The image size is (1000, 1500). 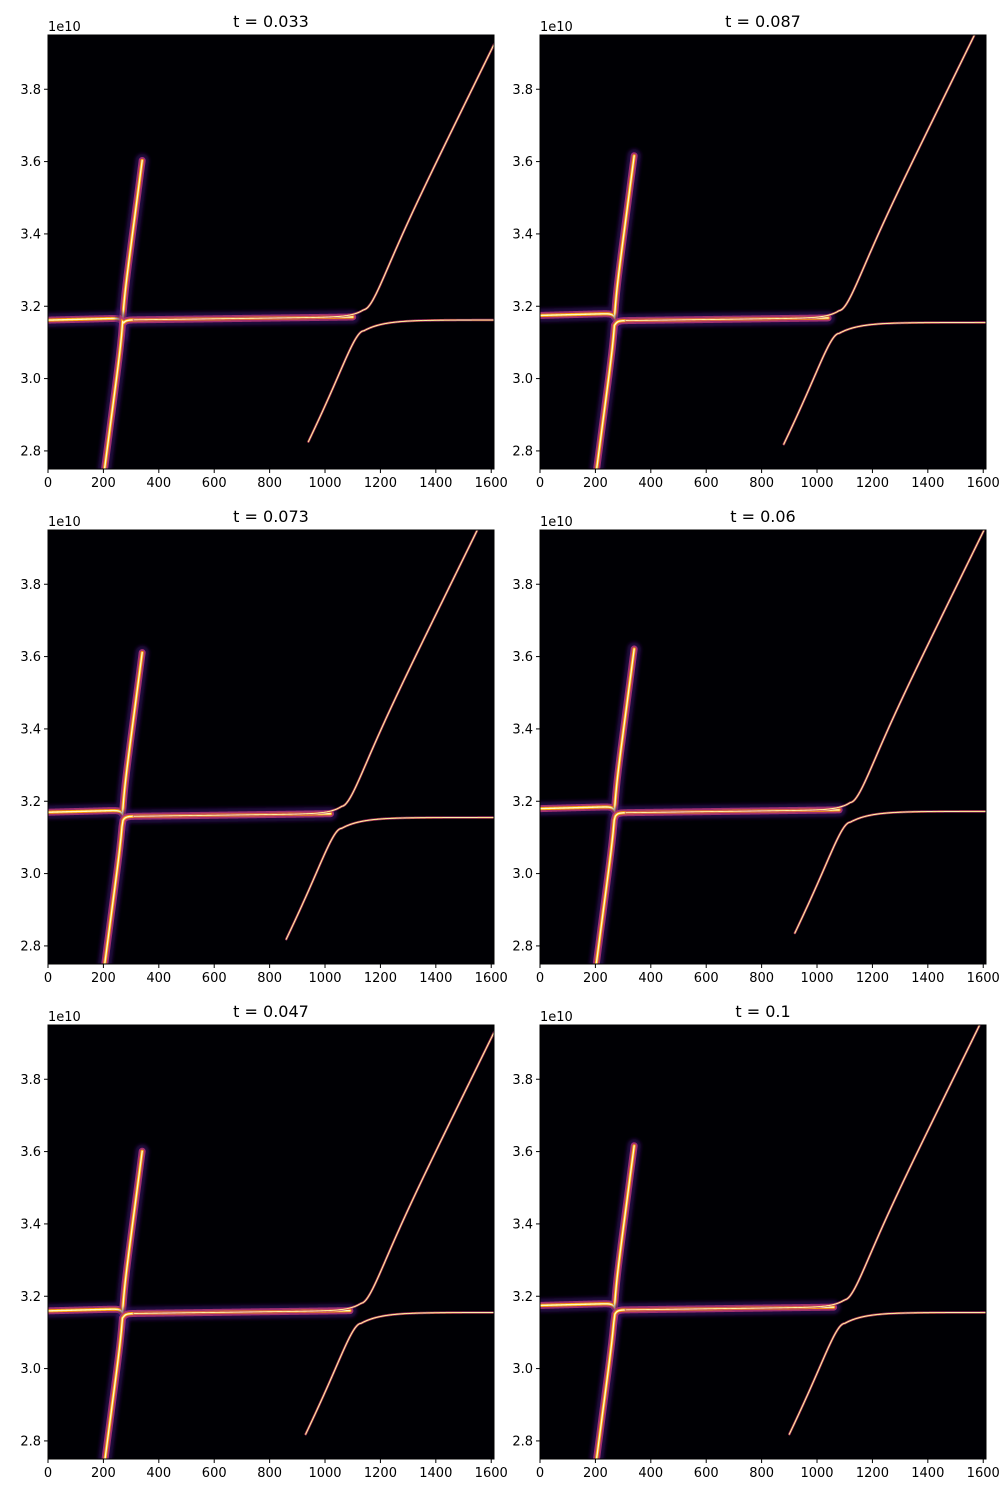 I want to click on panel-title: t = 0.073, so click(x=271, y=516).